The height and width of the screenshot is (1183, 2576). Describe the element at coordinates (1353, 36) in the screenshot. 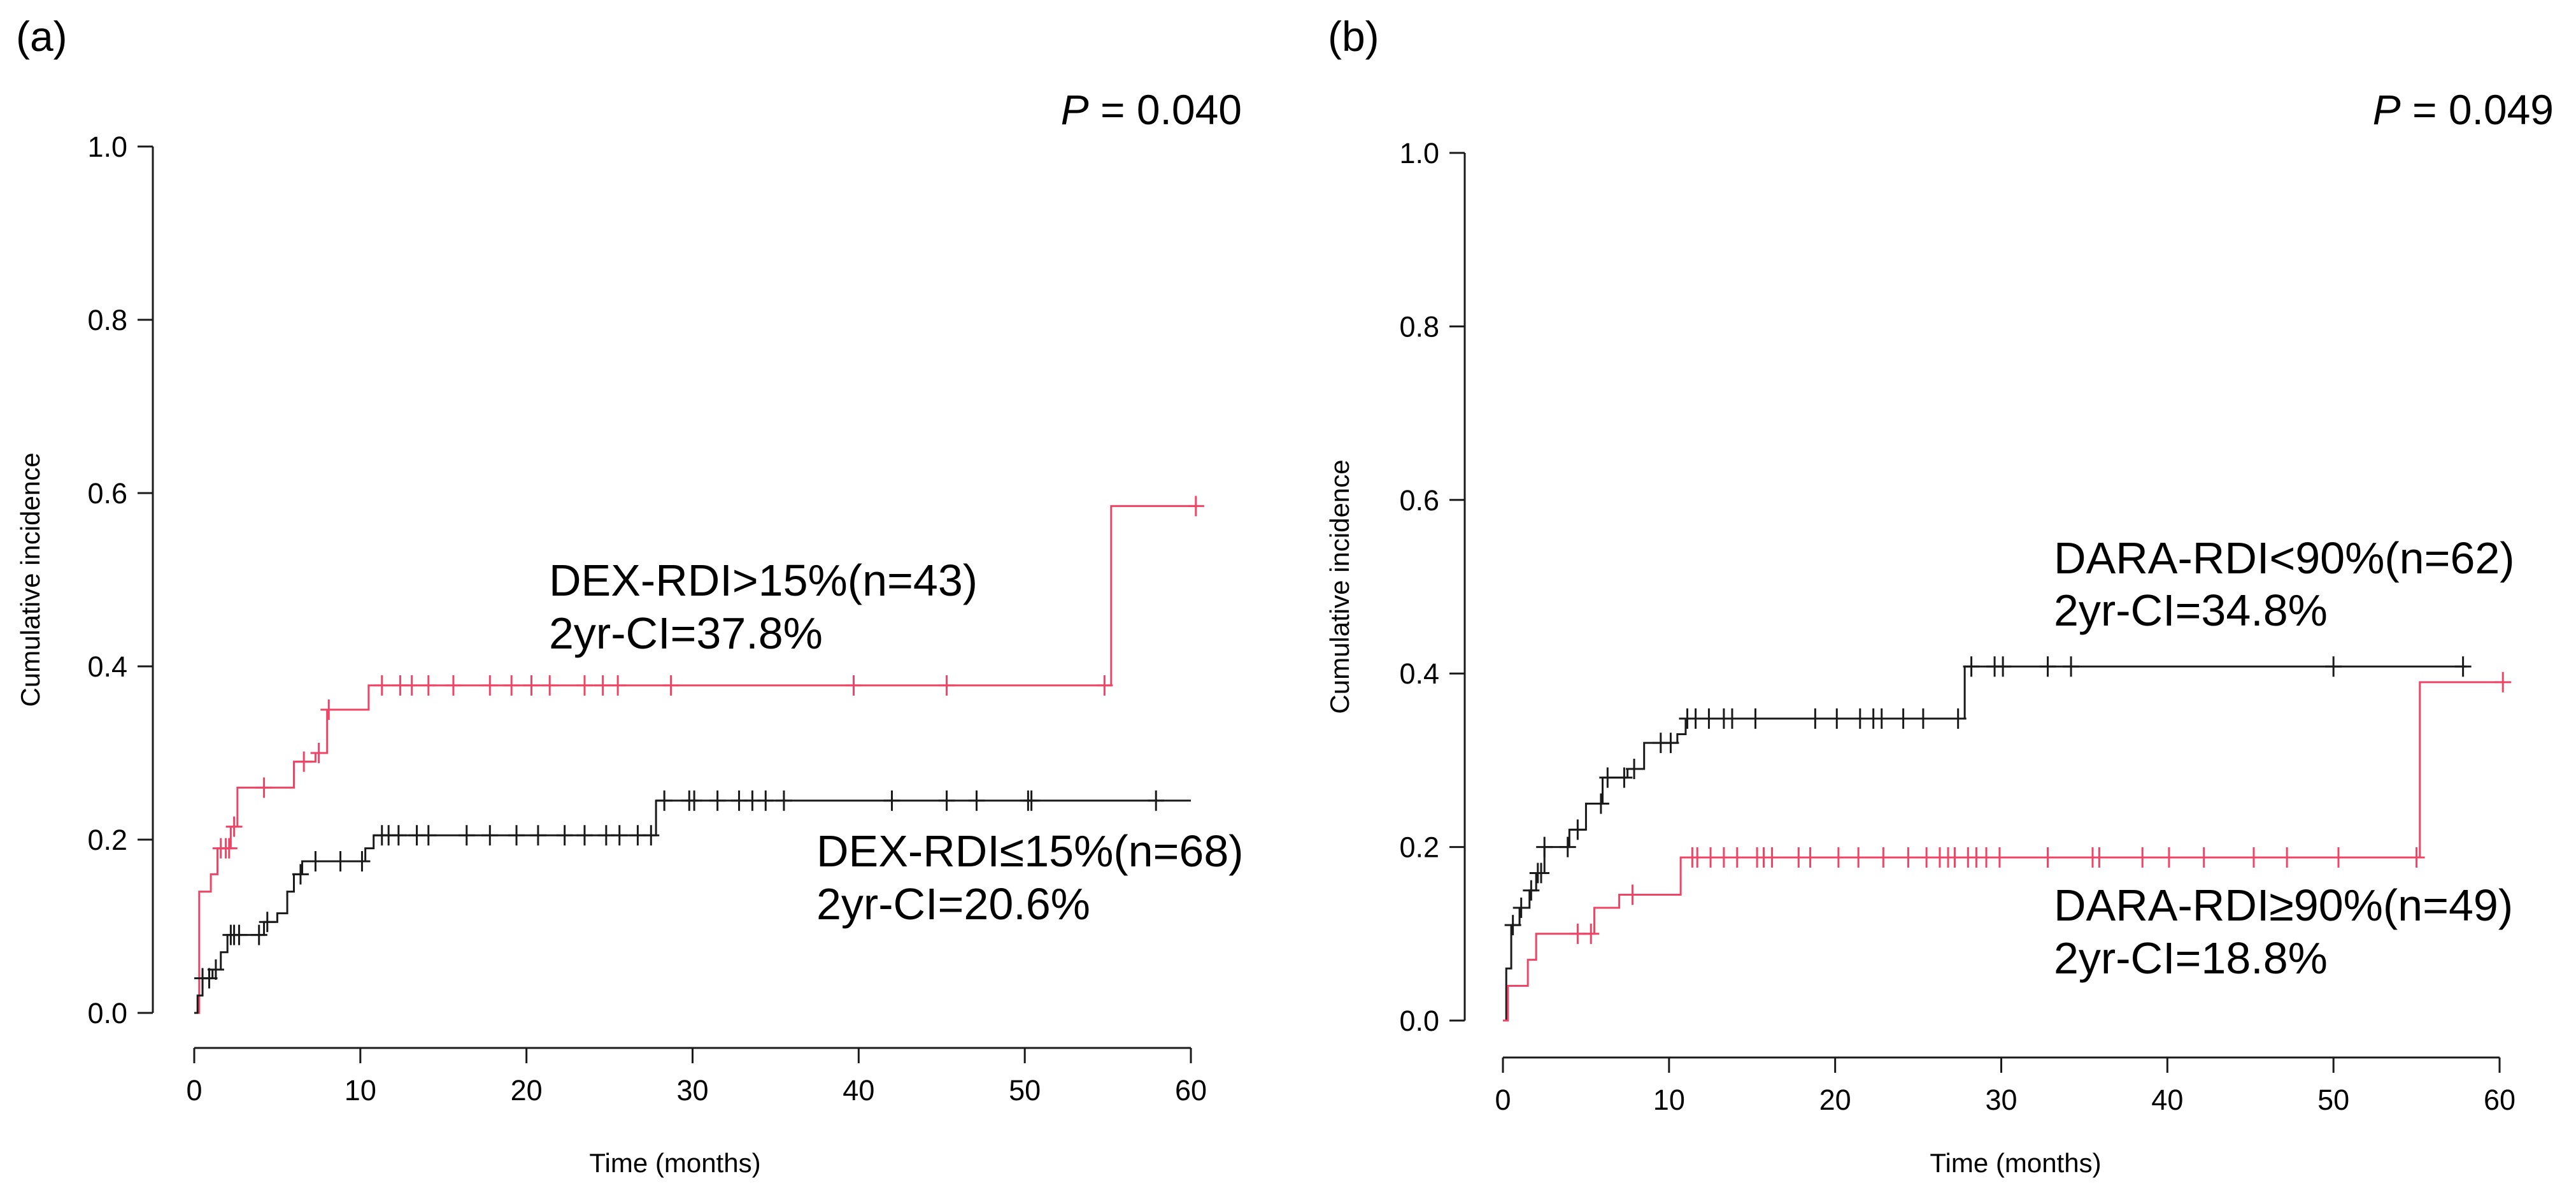

I see `panel-label: (b)` at that location.